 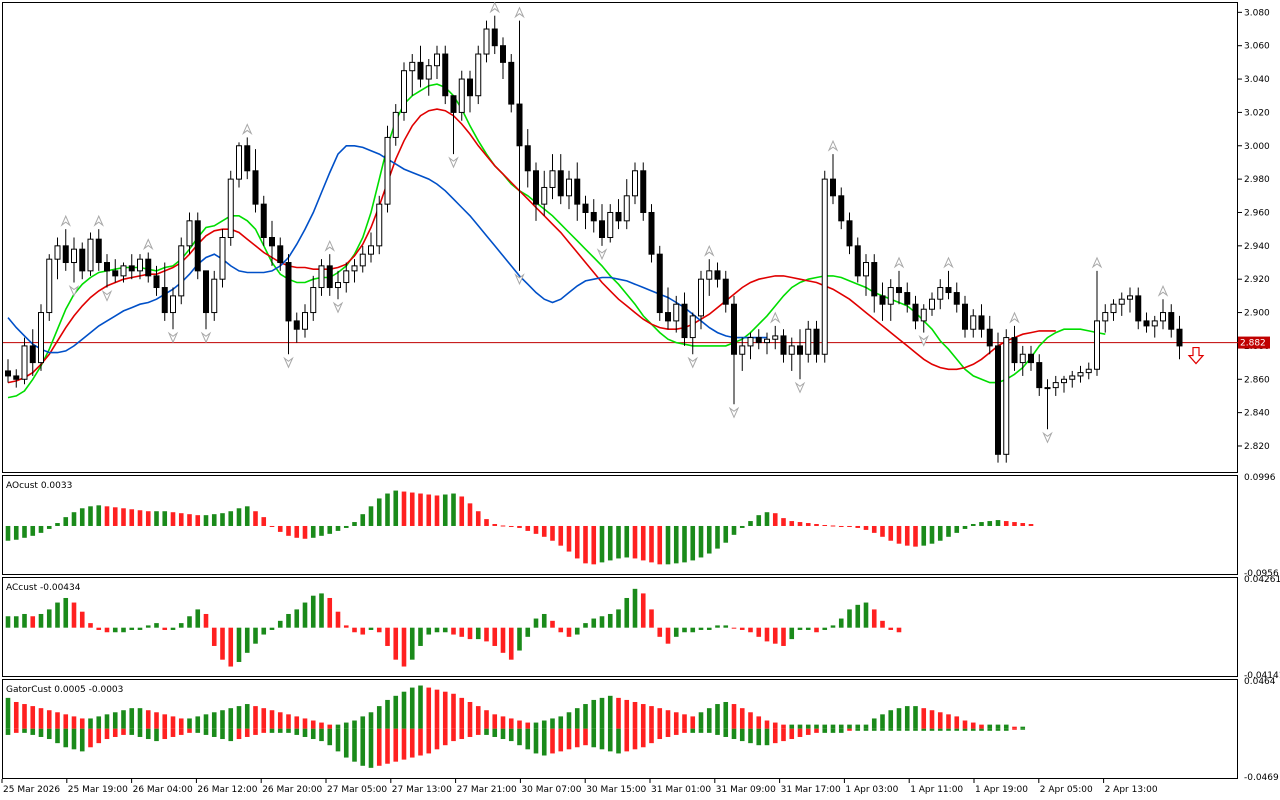 What do you see at coordinates (620, 729) in the screenshot?
I see `gator-pane-frame` at bounding box center [620, 729].